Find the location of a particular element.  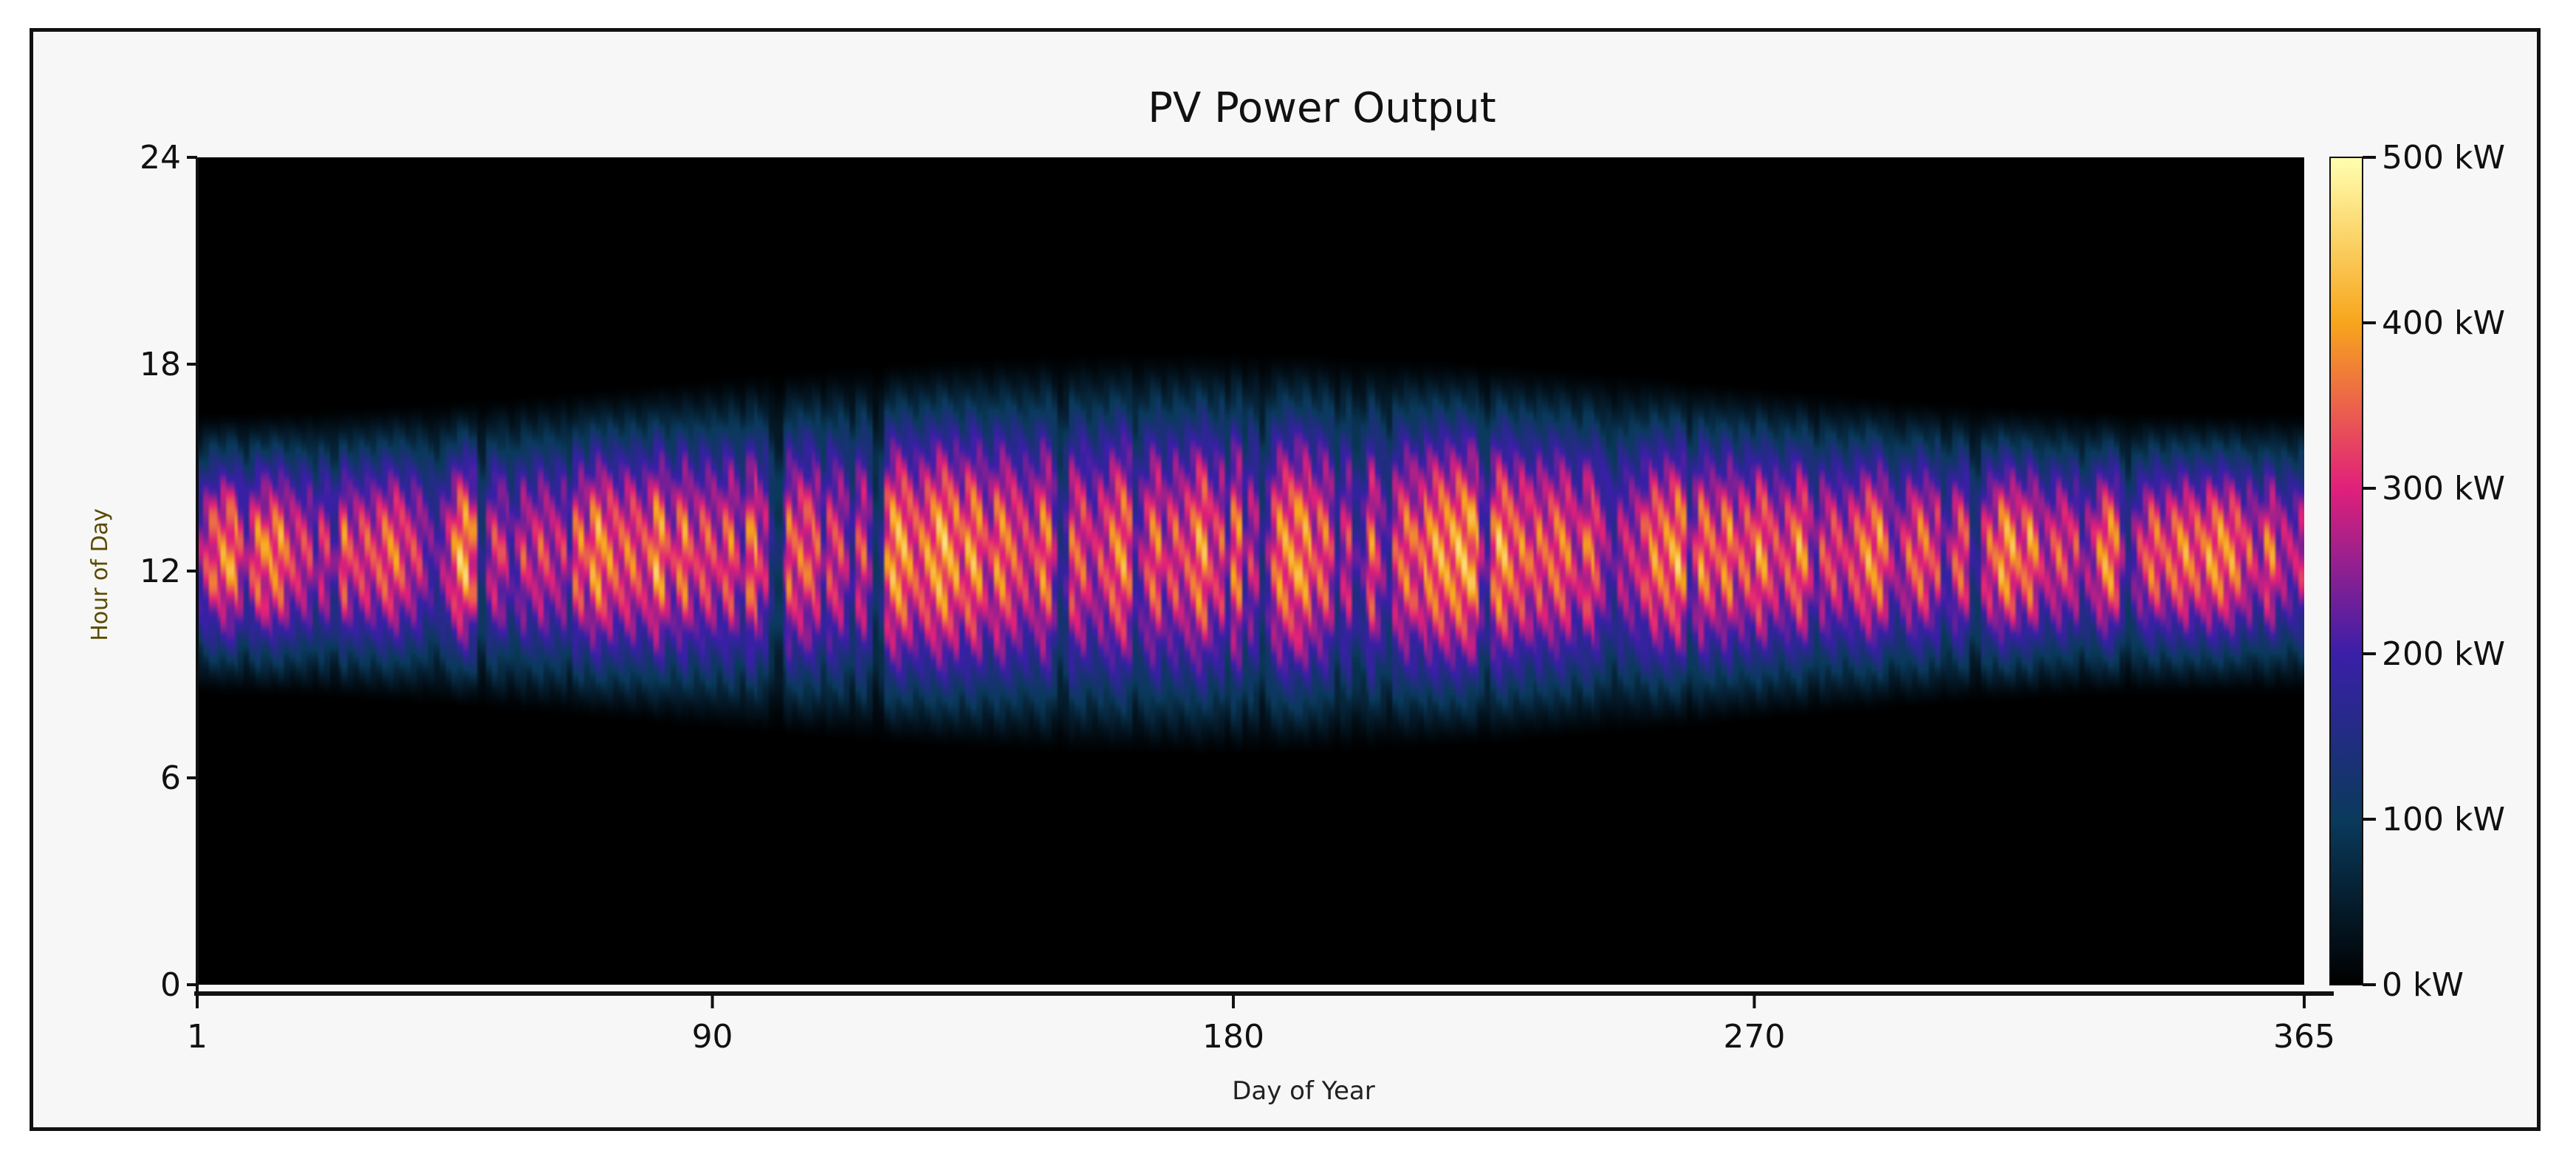

x-tick-label: 1 is located at coordinates (197, 1037).